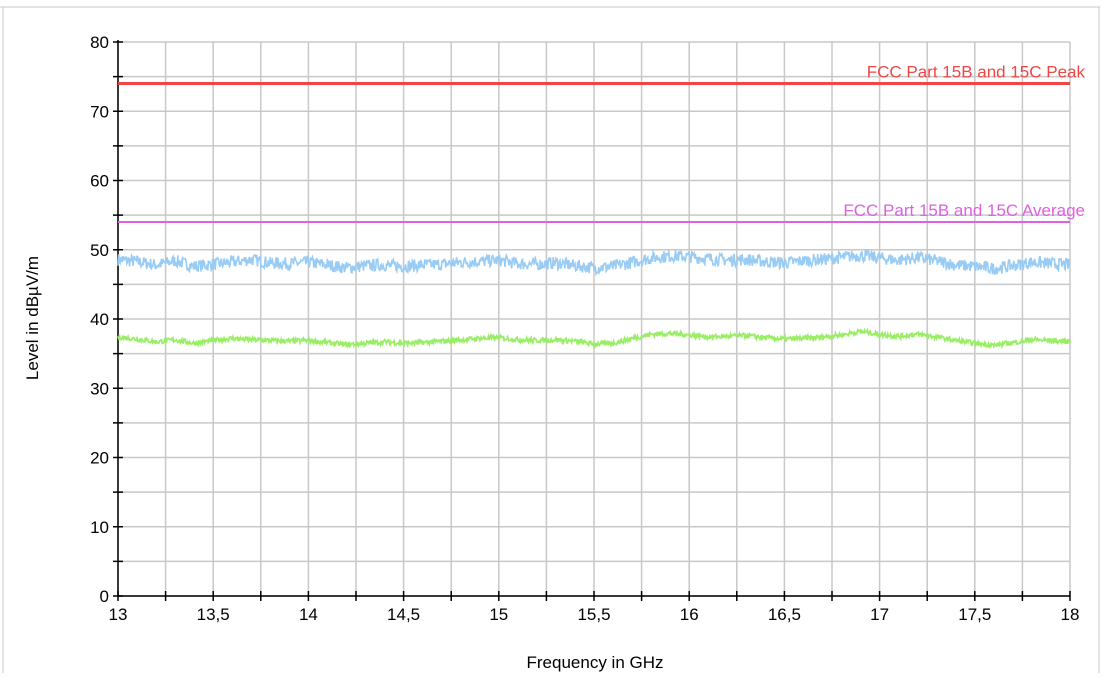 The width and height of the screenshot is (1102, 678). Describe the element at coordinates (403, 614) in the screenshot. I see `x-tick-label: 14,5` at that location.